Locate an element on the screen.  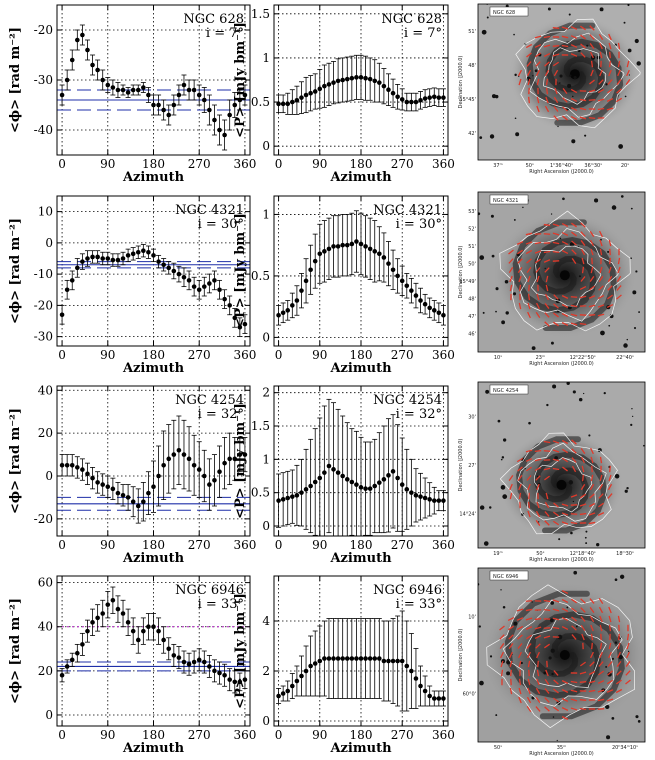
contour-line is located at coordinates (563, 485).